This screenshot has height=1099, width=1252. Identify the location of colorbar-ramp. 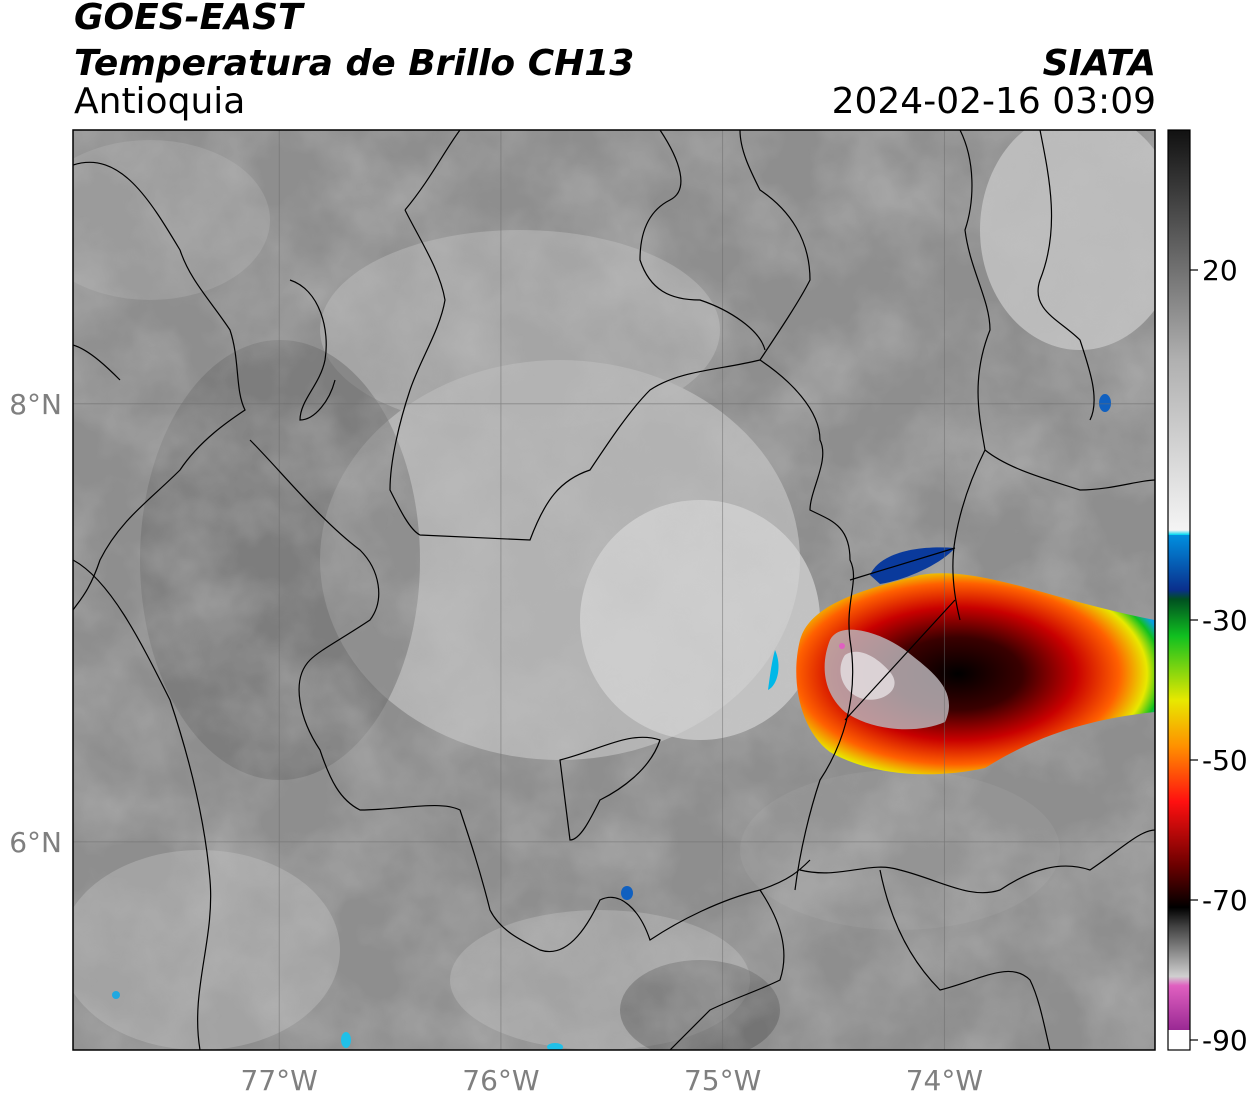
(1179, 590).